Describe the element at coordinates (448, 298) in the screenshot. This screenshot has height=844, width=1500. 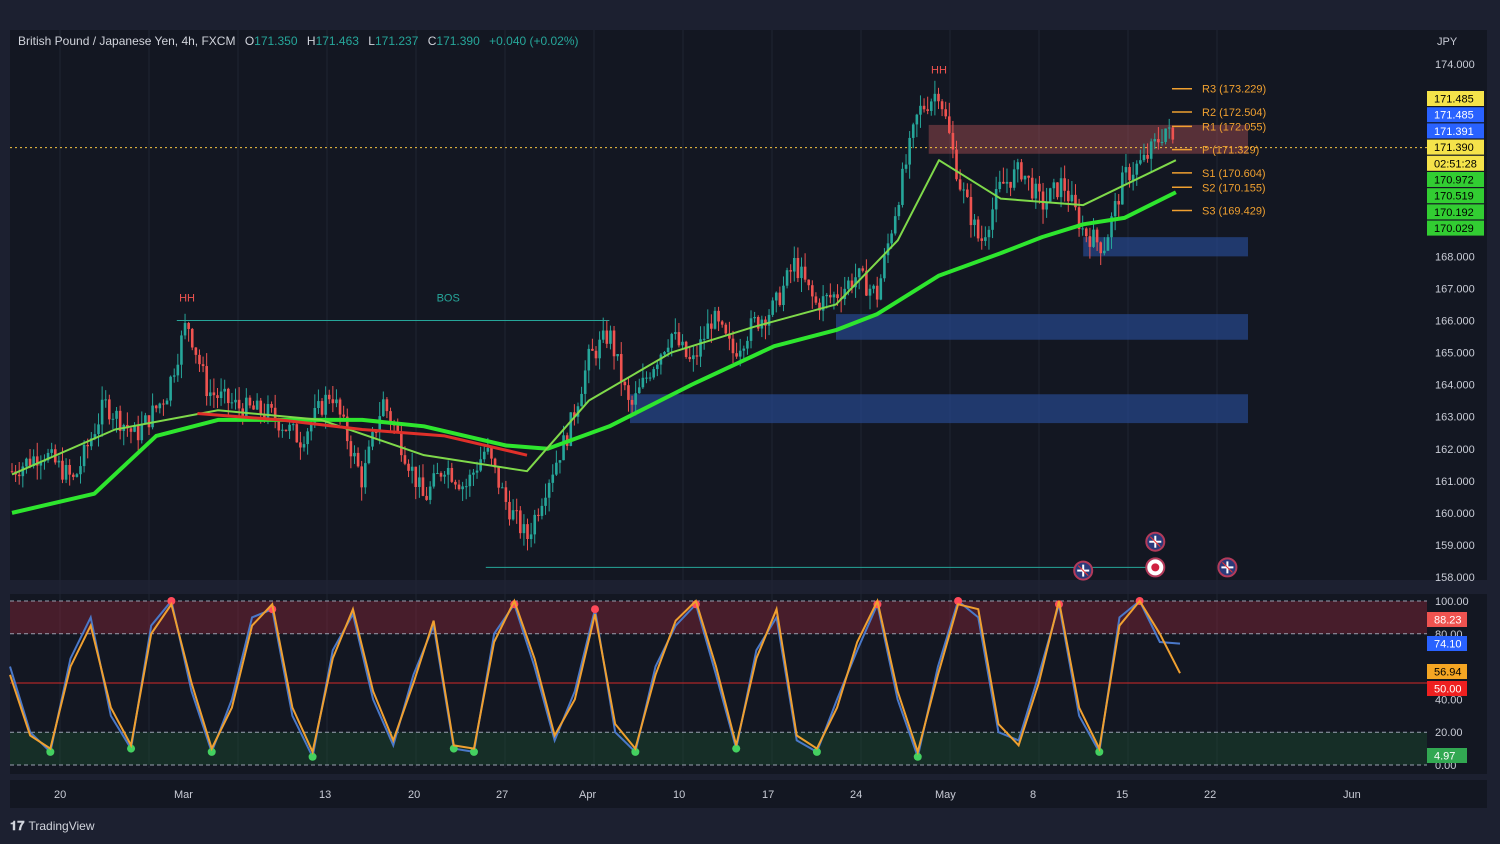
I see `structure-label: BOS` at that location.